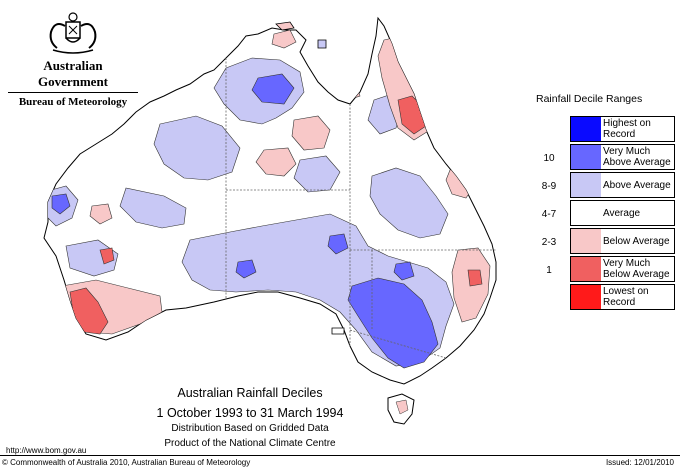  Describe the element at coordinates (250, 443) in the screenshot. I see `map-note-2: Product of the National Climate Centre` at that location.